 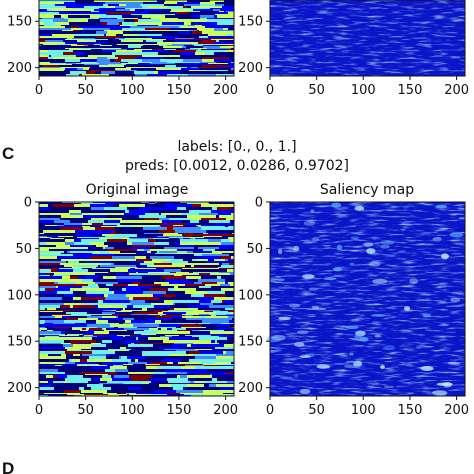 What do you see at coordinates (316, 90) in the screenshot?
I see `x-tick-label: 50` at bounding box center [316, 90].